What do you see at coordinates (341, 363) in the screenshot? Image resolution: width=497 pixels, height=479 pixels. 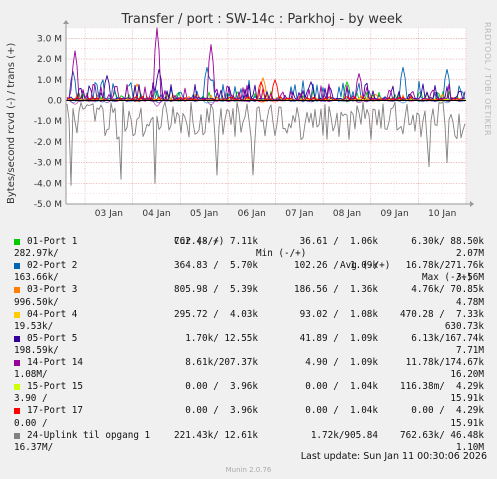 I see `series-min: 4.90 / 1.09k` at bounding box center [341, 363].